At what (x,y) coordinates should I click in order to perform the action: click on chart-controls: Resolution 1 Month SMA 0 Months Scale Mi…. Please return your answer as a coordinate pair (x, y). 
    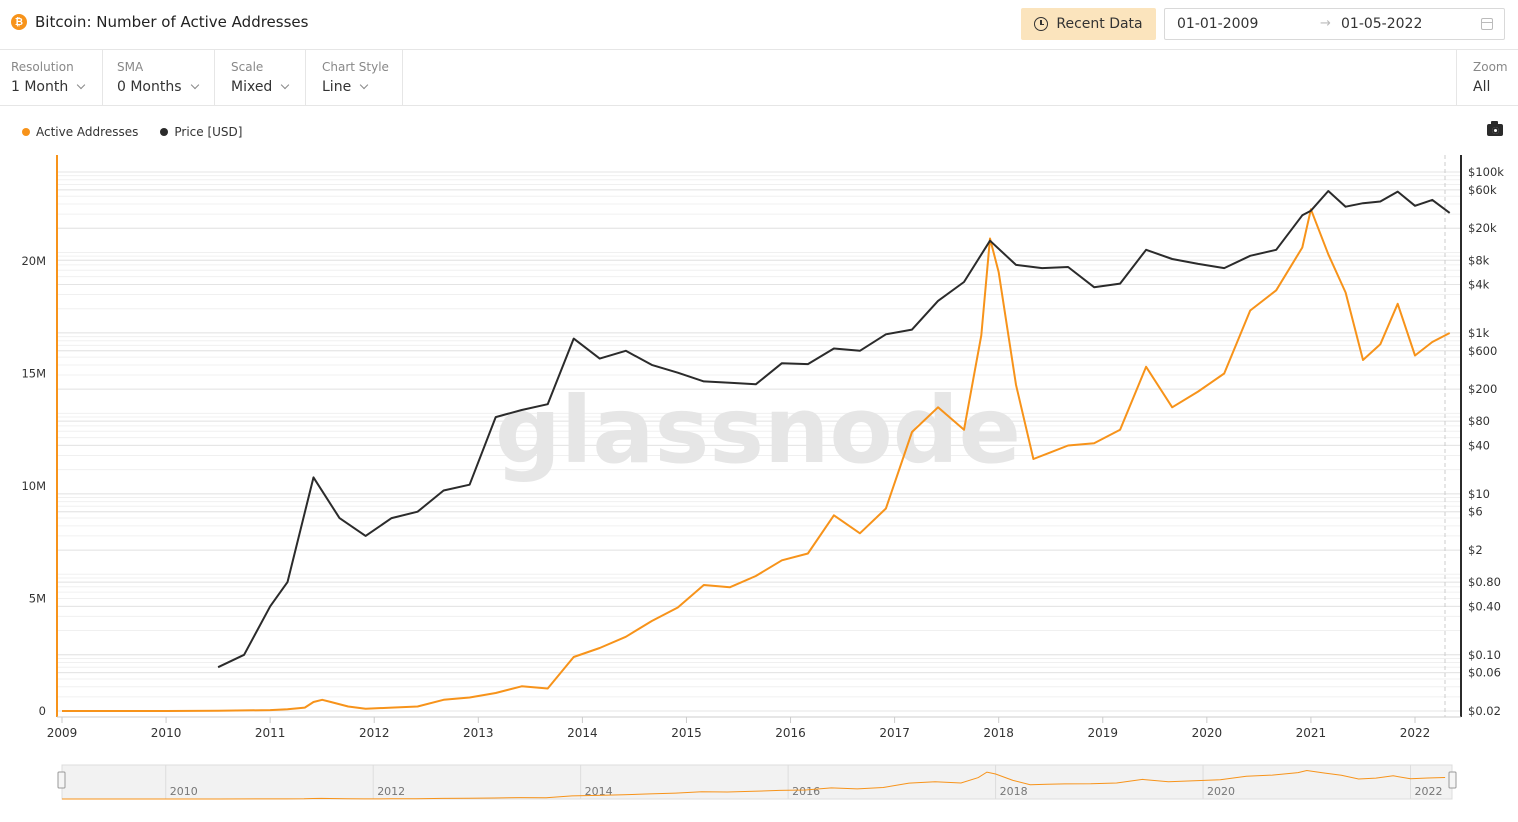
    Looking at the image, I should click on (759, 78).